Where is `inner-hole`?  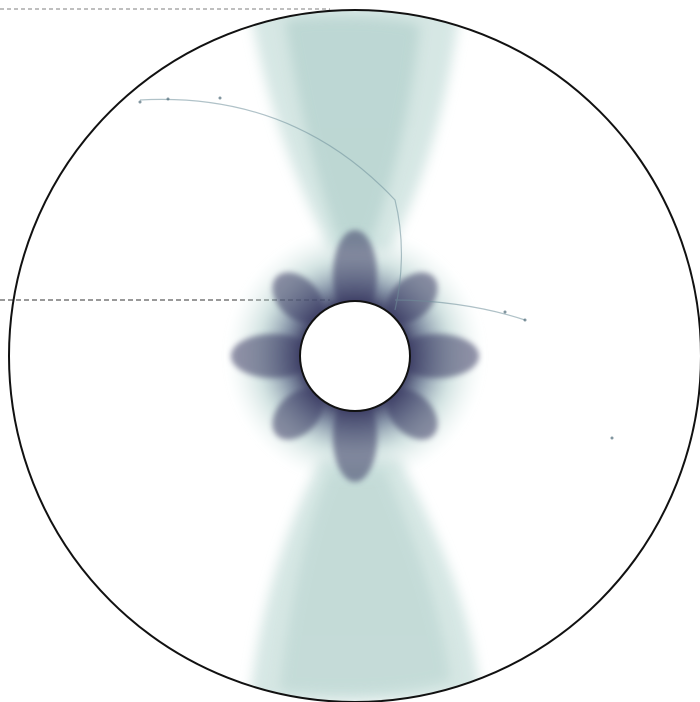
inner-hole is located at coordinates (355, 356).